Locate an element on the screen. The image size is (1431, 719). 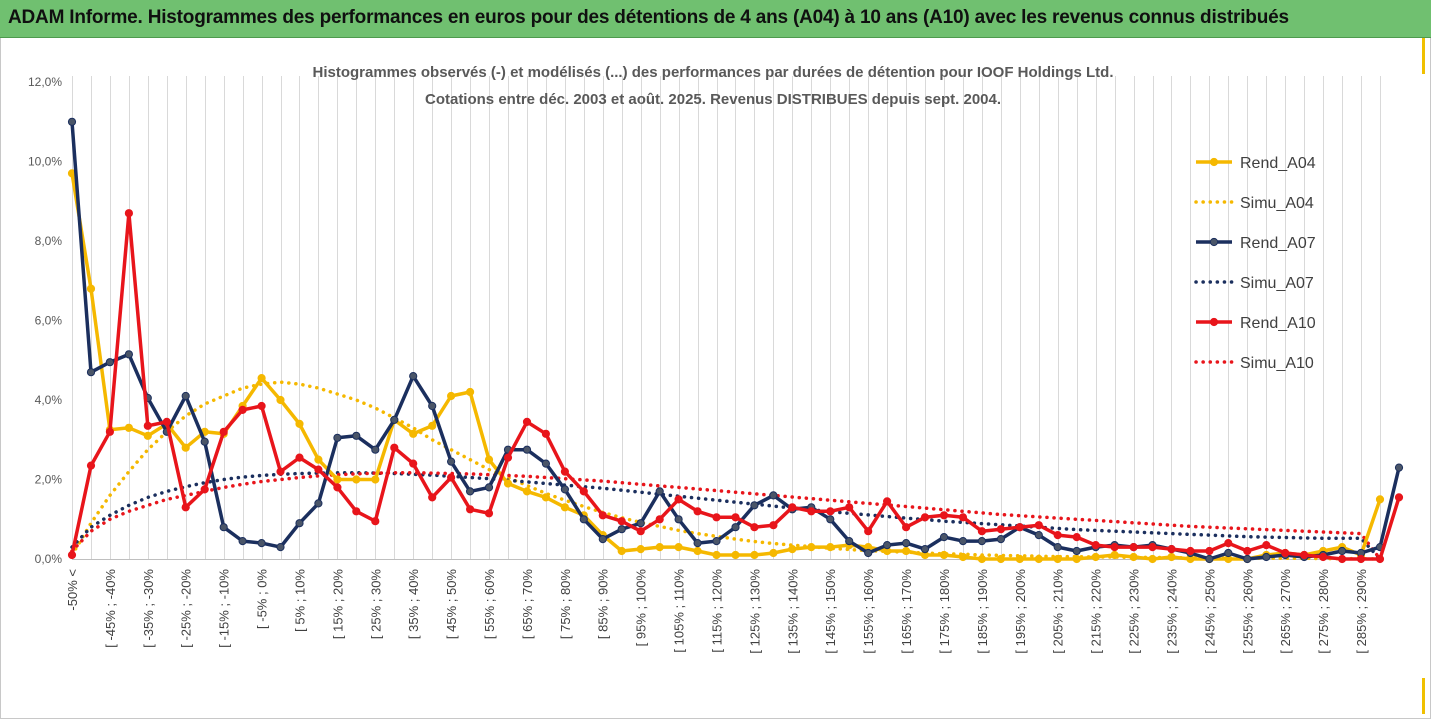
x-tick-label: -50% < is located at coordinates (72, 590).